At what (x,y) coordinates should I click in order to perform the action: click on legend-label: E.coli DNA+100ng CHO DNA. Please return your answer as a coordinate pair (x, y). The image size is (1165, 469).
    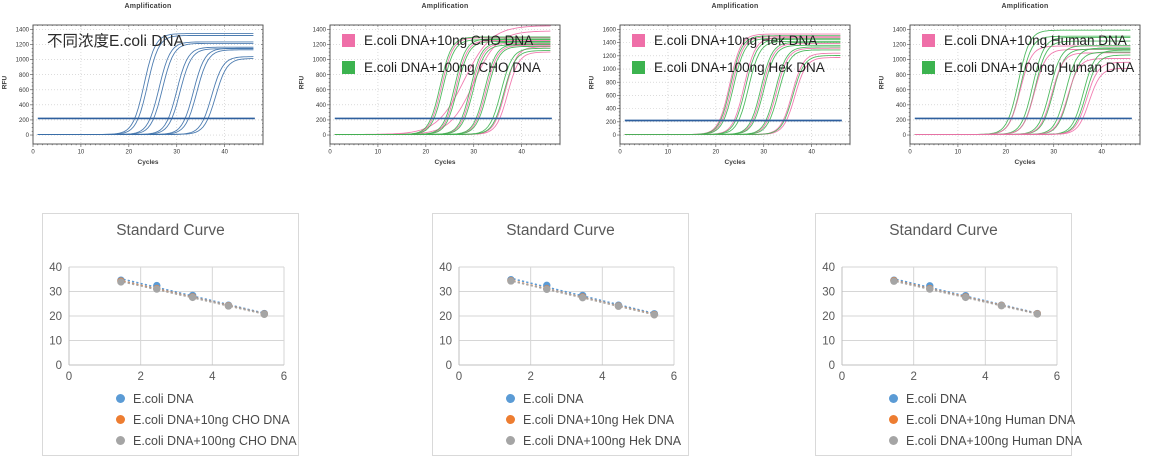
    Looking at the image, I should click on (452, 67).